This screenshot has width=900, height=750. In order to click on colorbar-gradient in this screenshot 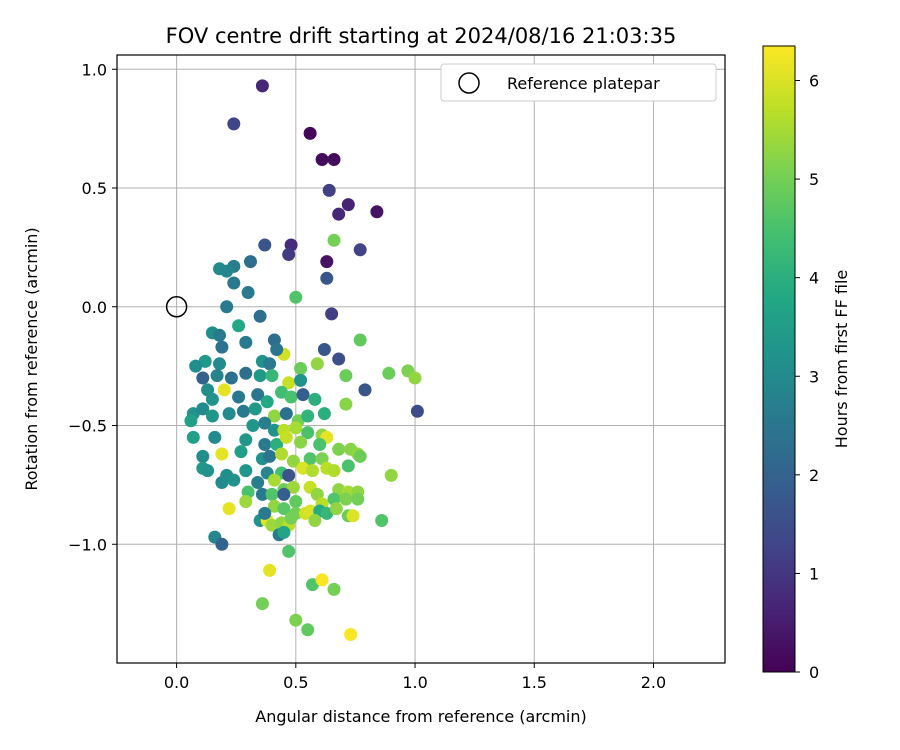, I will do `click(779, 359)`.